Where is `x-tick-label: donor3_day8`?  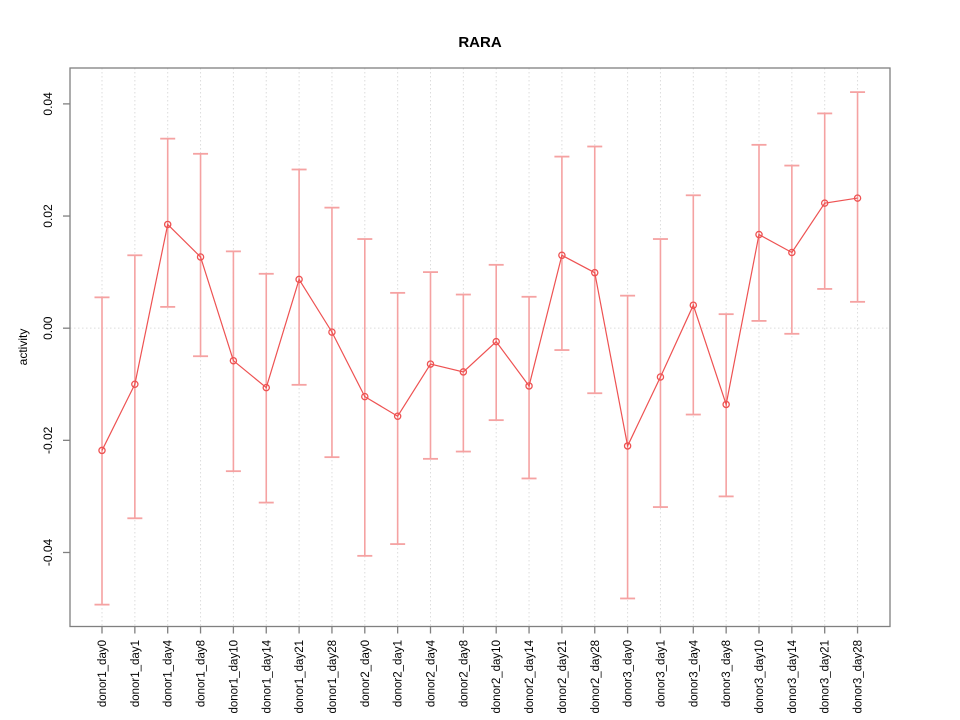
x-tick-label: donor3_day8 is located at coordinates (727, 673).